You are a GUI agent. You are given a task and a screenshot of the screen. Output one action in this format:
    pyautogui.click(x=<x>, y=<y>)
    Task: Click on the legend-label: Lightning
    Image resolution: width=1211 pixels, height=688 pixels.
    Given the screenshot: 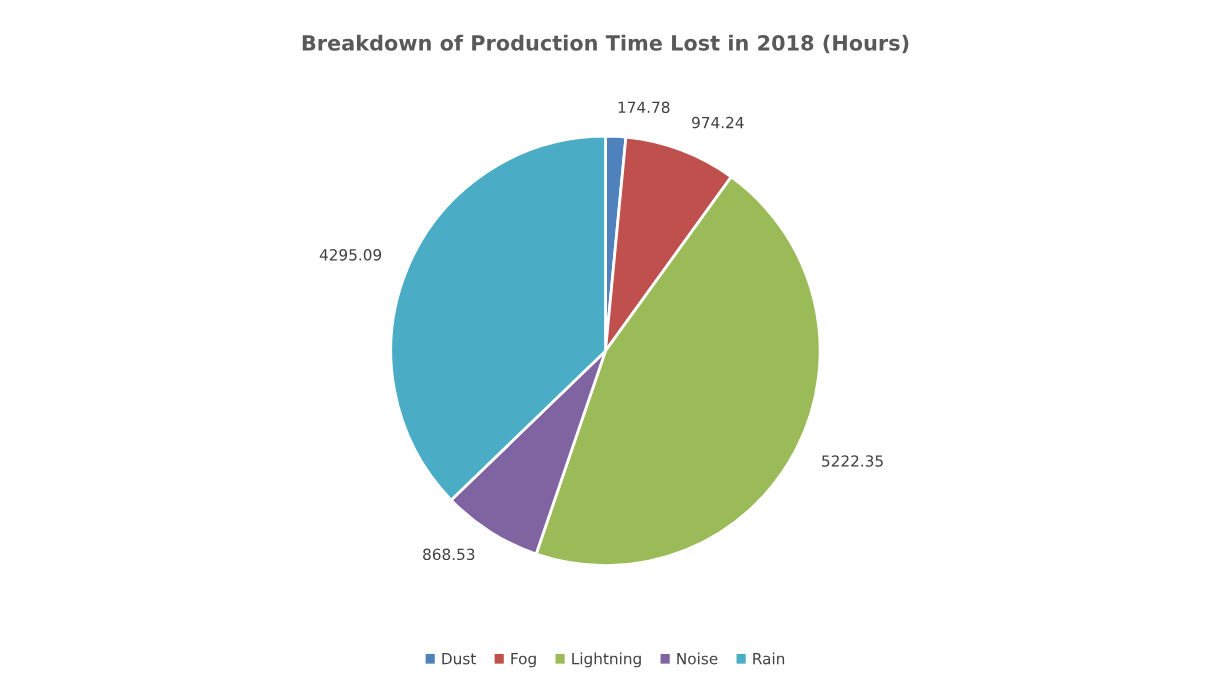 What is the action you would take?
    pyautogui.click(x=606, y=660)
    